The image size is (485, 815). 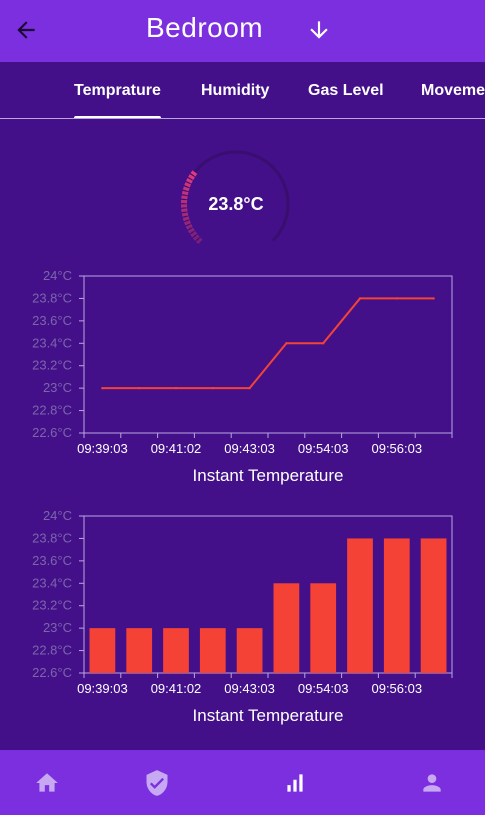 I want to click on tab-label: Gas Level, so click(x=346, y=90).